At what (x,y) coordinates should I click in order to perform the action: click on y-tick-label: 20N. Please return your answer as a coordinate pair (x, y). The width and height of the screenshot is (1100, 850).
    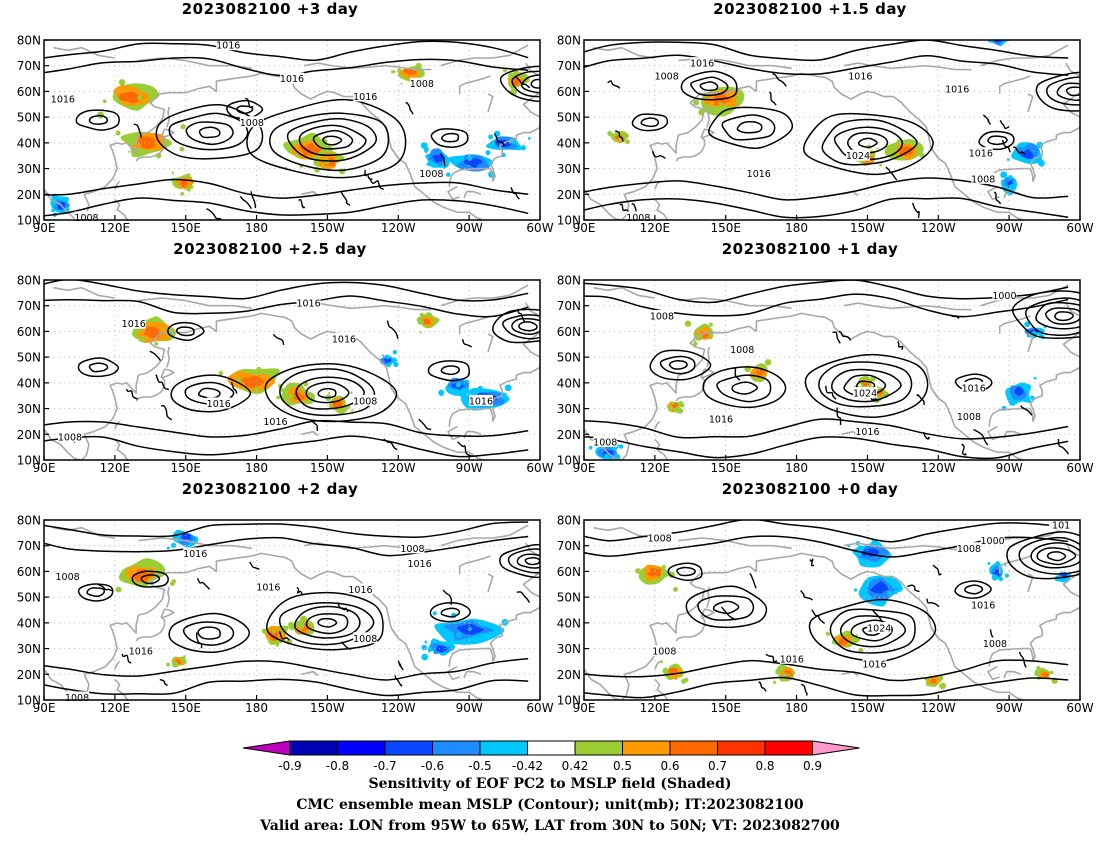
    Looking at the image, I should click on (569, 195).